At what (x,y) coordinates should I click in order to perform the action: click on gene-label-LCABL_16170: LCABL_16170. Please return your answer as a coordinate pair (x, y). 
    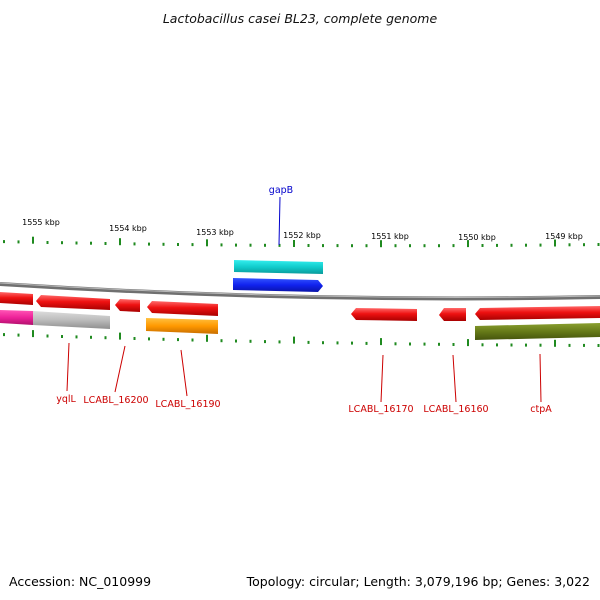
    Looking at the image, I should click on (380, 409).